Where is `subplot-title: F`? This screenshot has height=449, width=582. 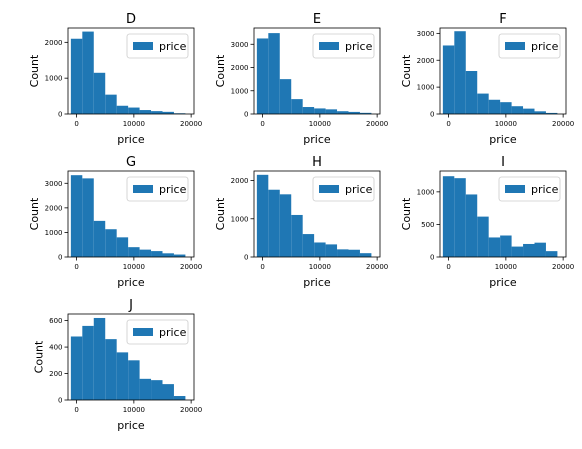 subplot-title: F is located at coordinates (502, 19).